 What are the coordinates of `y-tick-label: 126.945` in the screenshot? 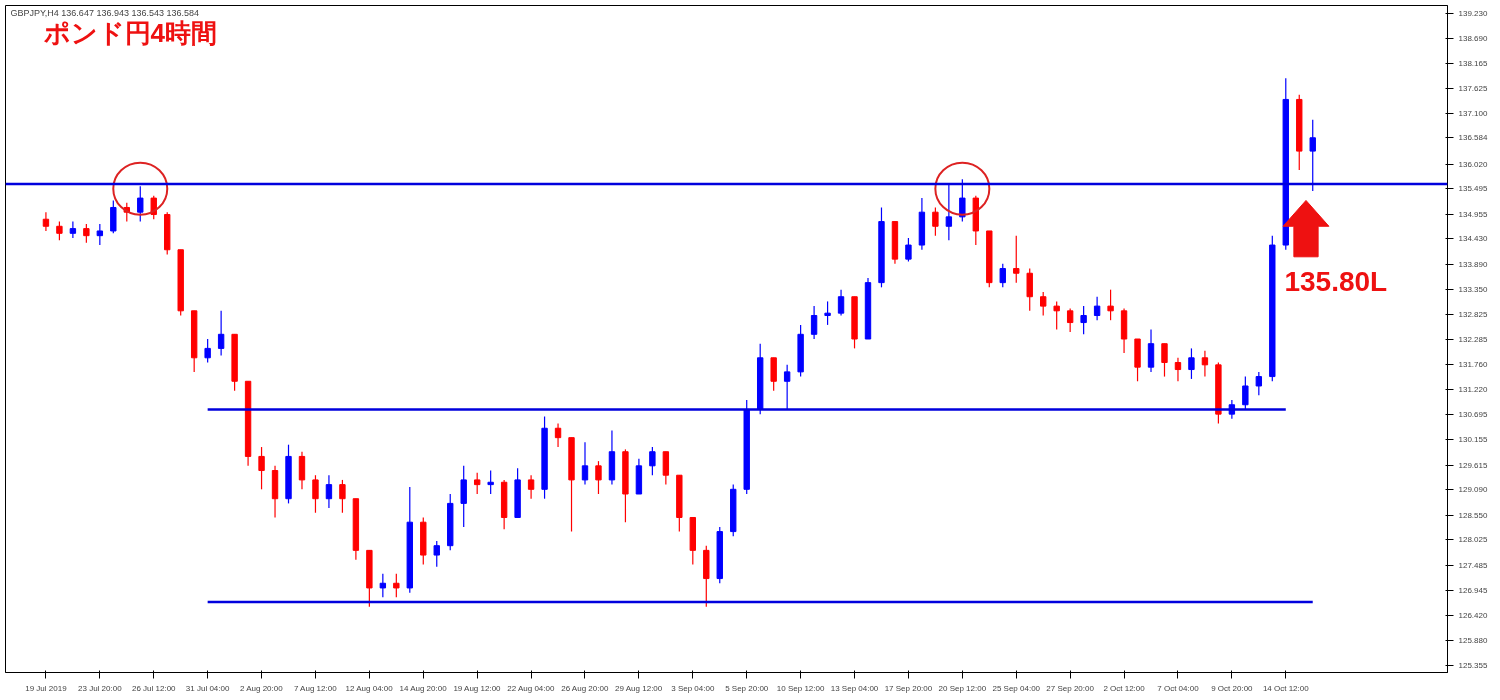 It's located at (1473, 591).